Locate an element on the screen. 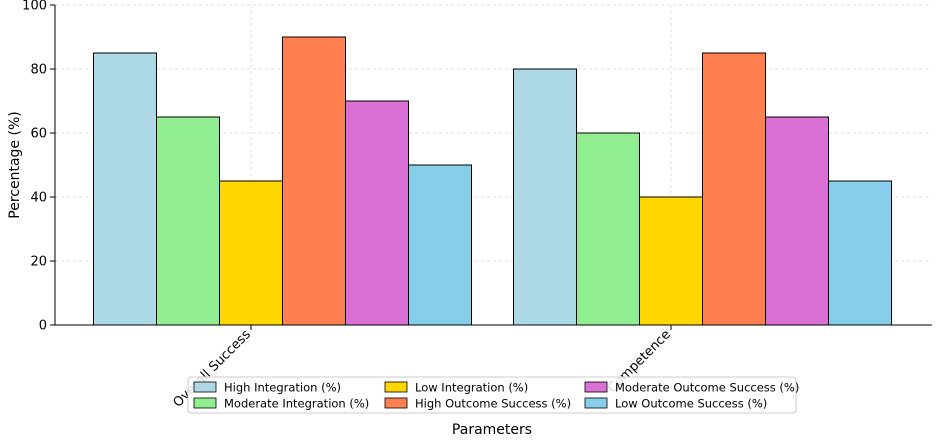 The width and height of the screenshot is (939, 444). legend-label: Low Outcome Success (%) is located at coordinates (691, 404).